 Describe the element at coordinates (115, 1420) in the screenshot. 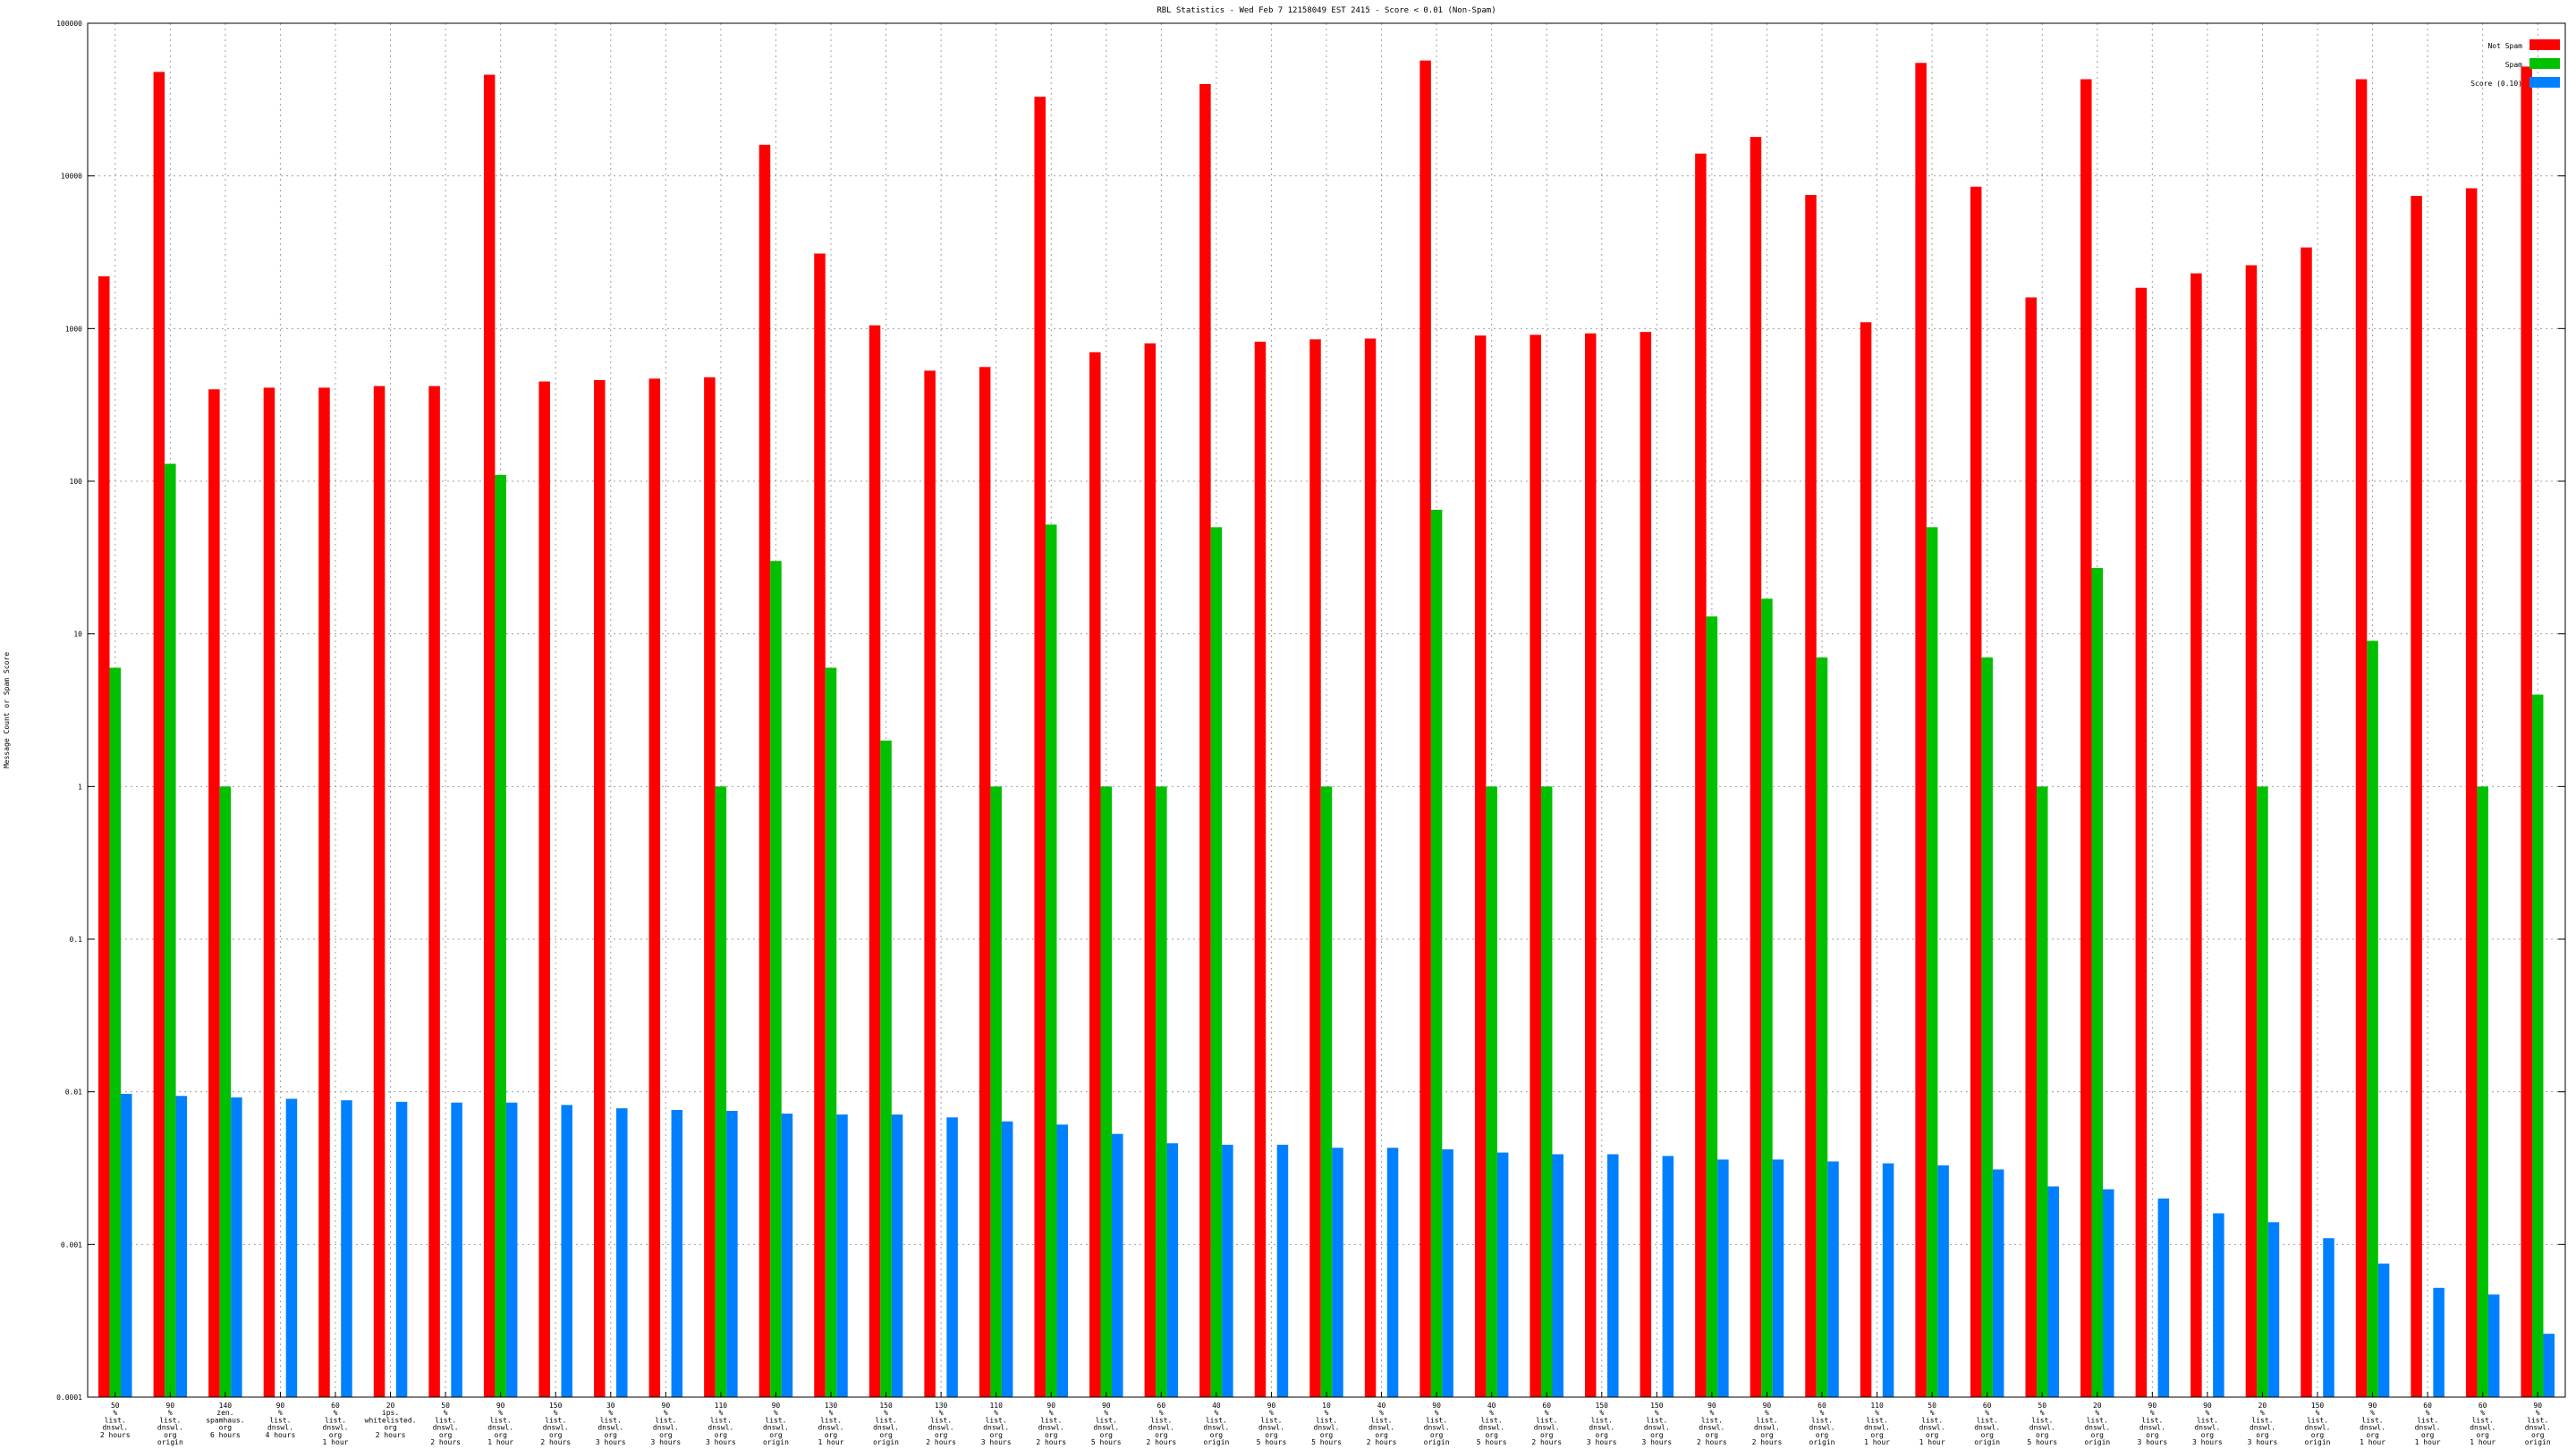

I see `x-tick-label: 50% list. dnswl. 2 hours` at that location.